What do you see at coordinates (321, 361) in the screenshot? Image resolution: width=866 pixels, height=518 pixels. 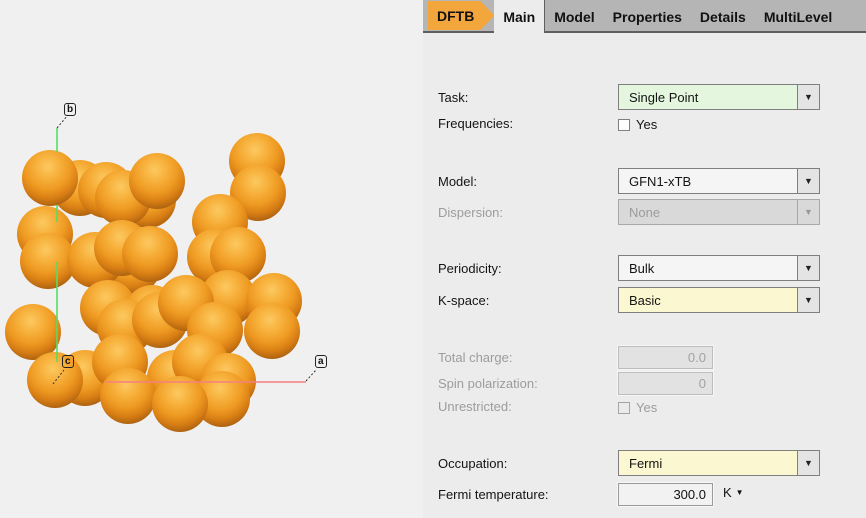 I see `axis-label-a: a` at bounding box center [321, 361].